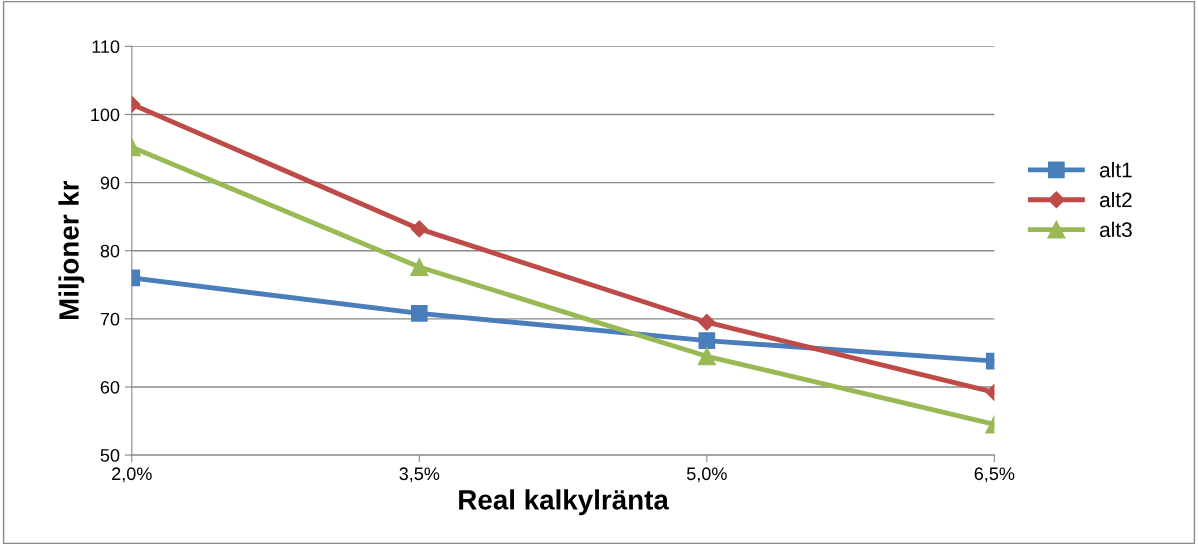  I want to click on x-tick-label: 2,0%, so click(132, 475).